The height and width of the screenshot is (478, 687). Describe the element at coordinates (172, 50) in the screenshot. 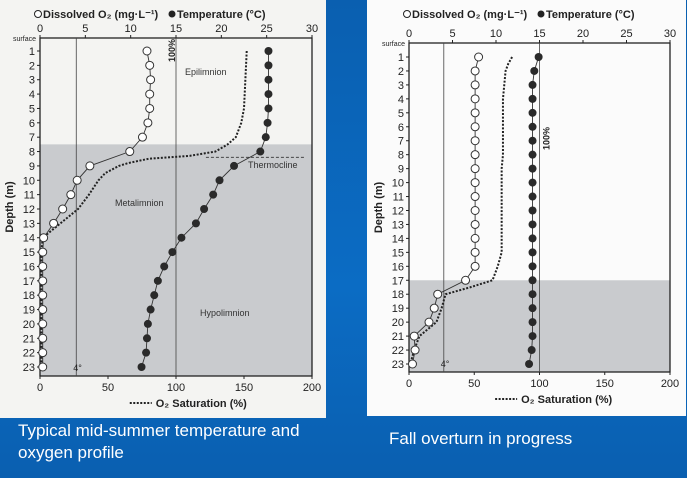

I see `ref-line-100-label: 100%` at that location.